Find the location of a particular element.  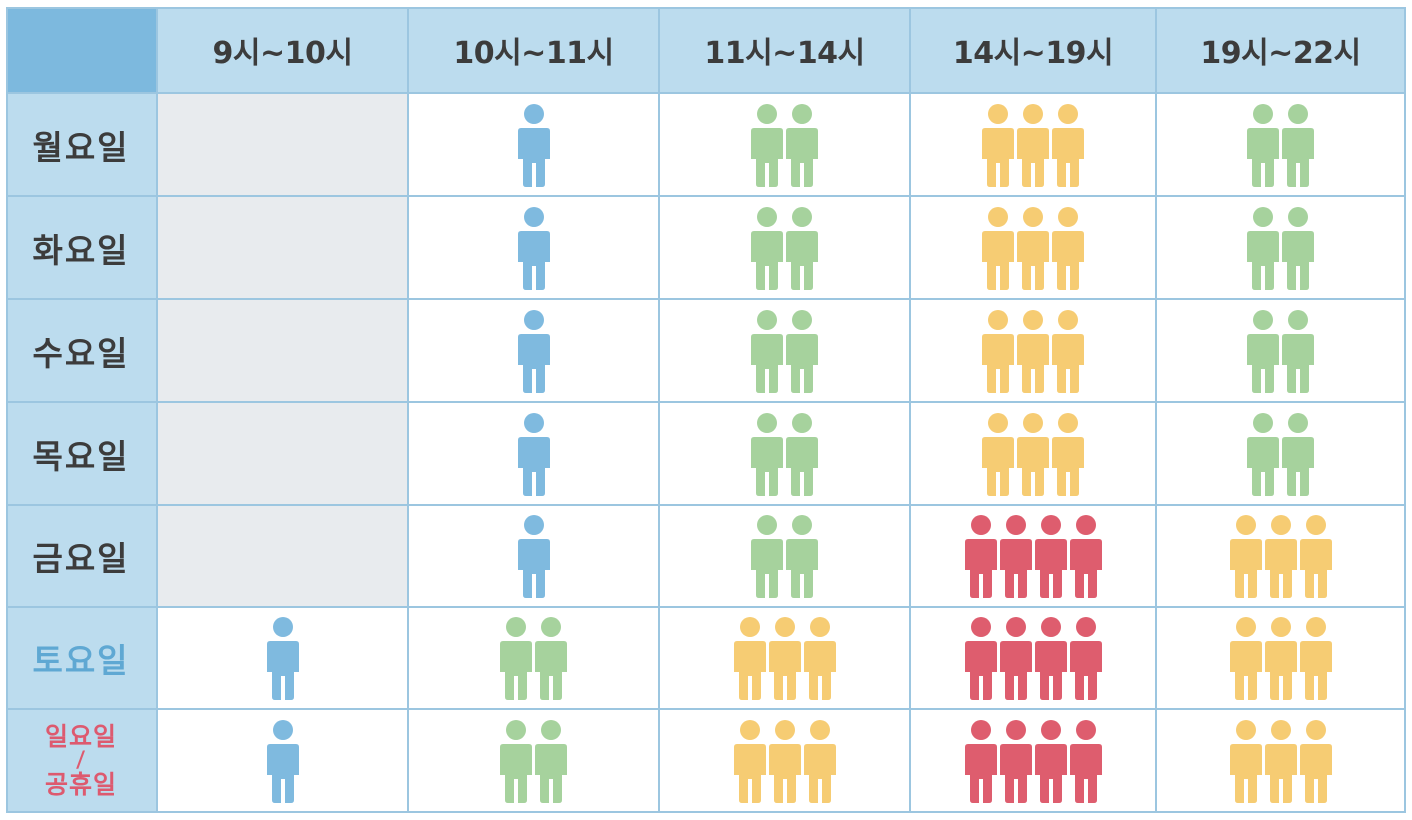

row-header-day: 일요일 / 공휴일 is located at coordinates (82, 761).